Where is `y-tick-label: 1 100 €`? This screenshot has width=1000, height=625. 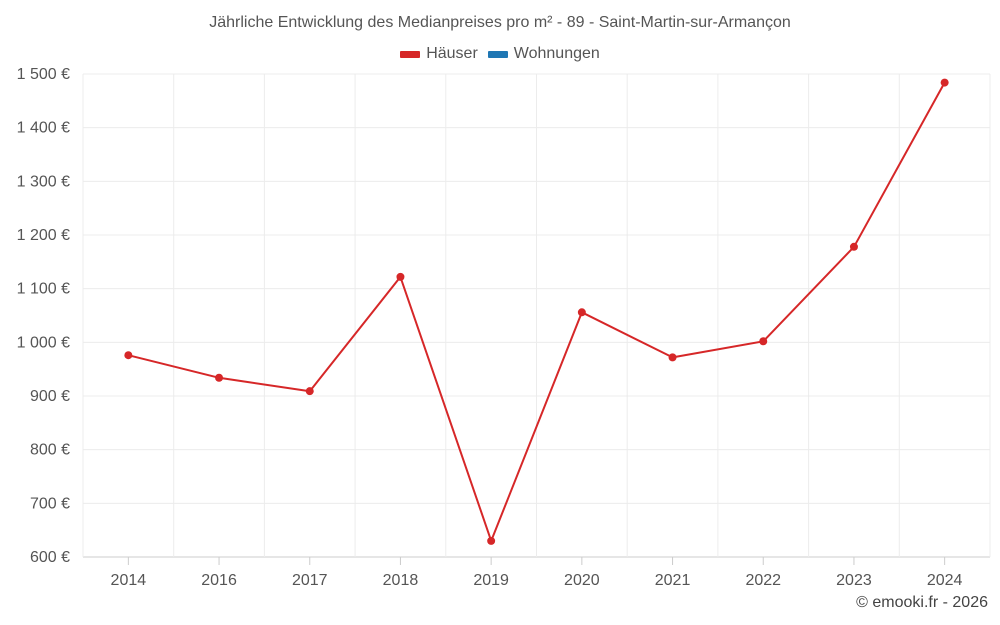
y-tick-label: 1 100 € is located at coordinates (43, 289).